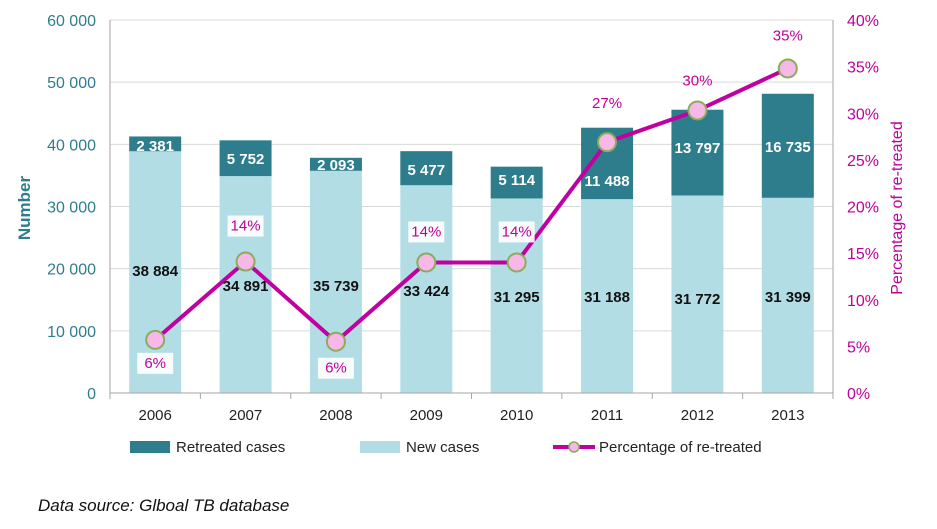 This screenshot has width=937, height=529. What do you see at coordinates (607, 415) in the screenshot?
I see `x-tick-label: 2011` at bounding box center [607, 415].